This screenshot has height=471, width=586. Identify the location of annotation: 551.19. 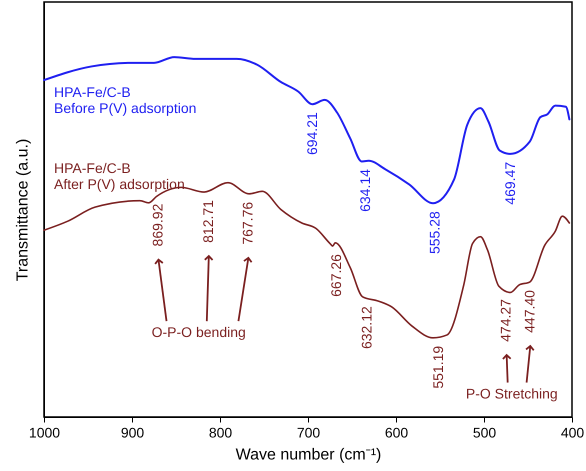
(438, 367).